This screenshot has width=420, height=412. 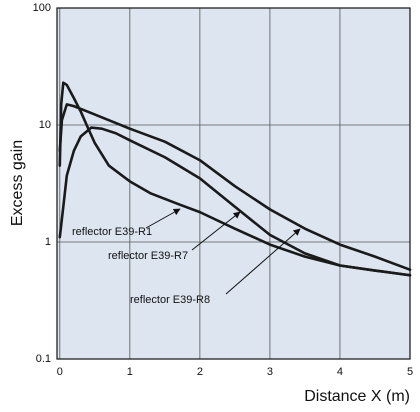 I want to click on x-axis-label: Distance X (m), so click(x=357, y=396).